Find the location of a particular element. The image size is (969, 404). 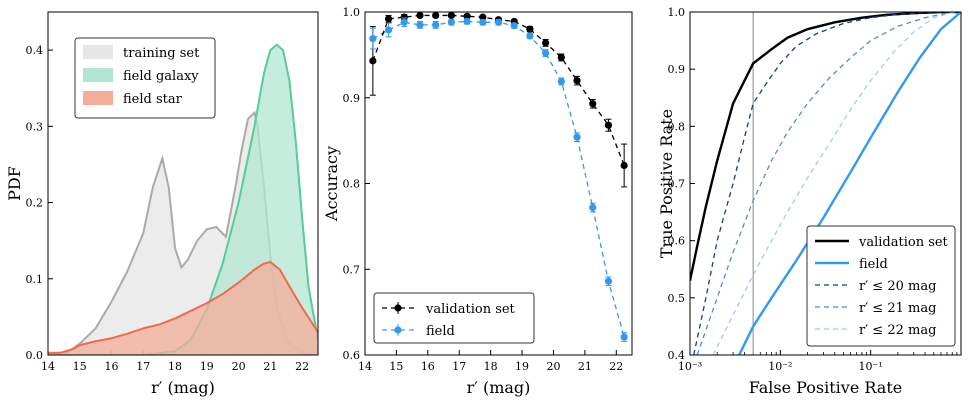

y-axis-label: Accuracy is located at coordinates (331, 184).